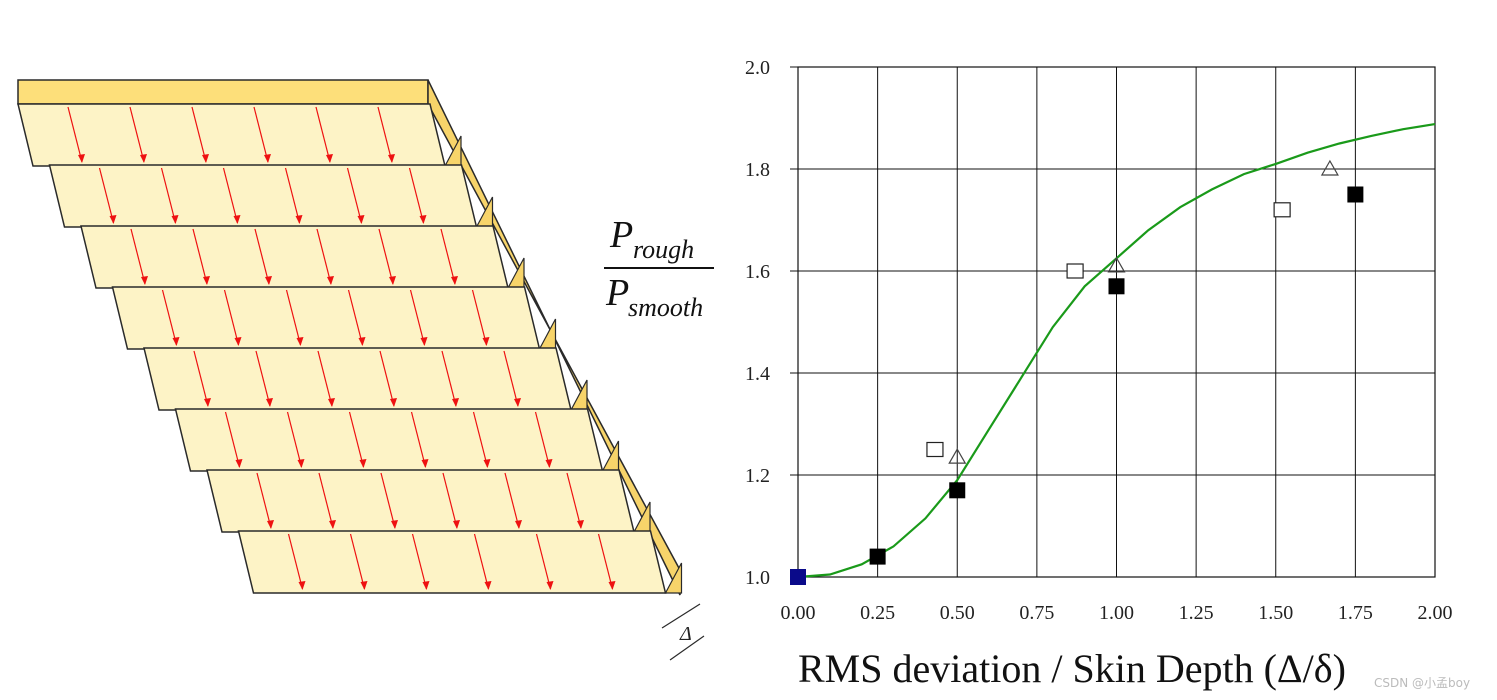 The height and width of the screenshot is (700, 1497). Describe the element at coordinates (621, 235) in the screenshot. I see `y-label-numerator: P` at that location.